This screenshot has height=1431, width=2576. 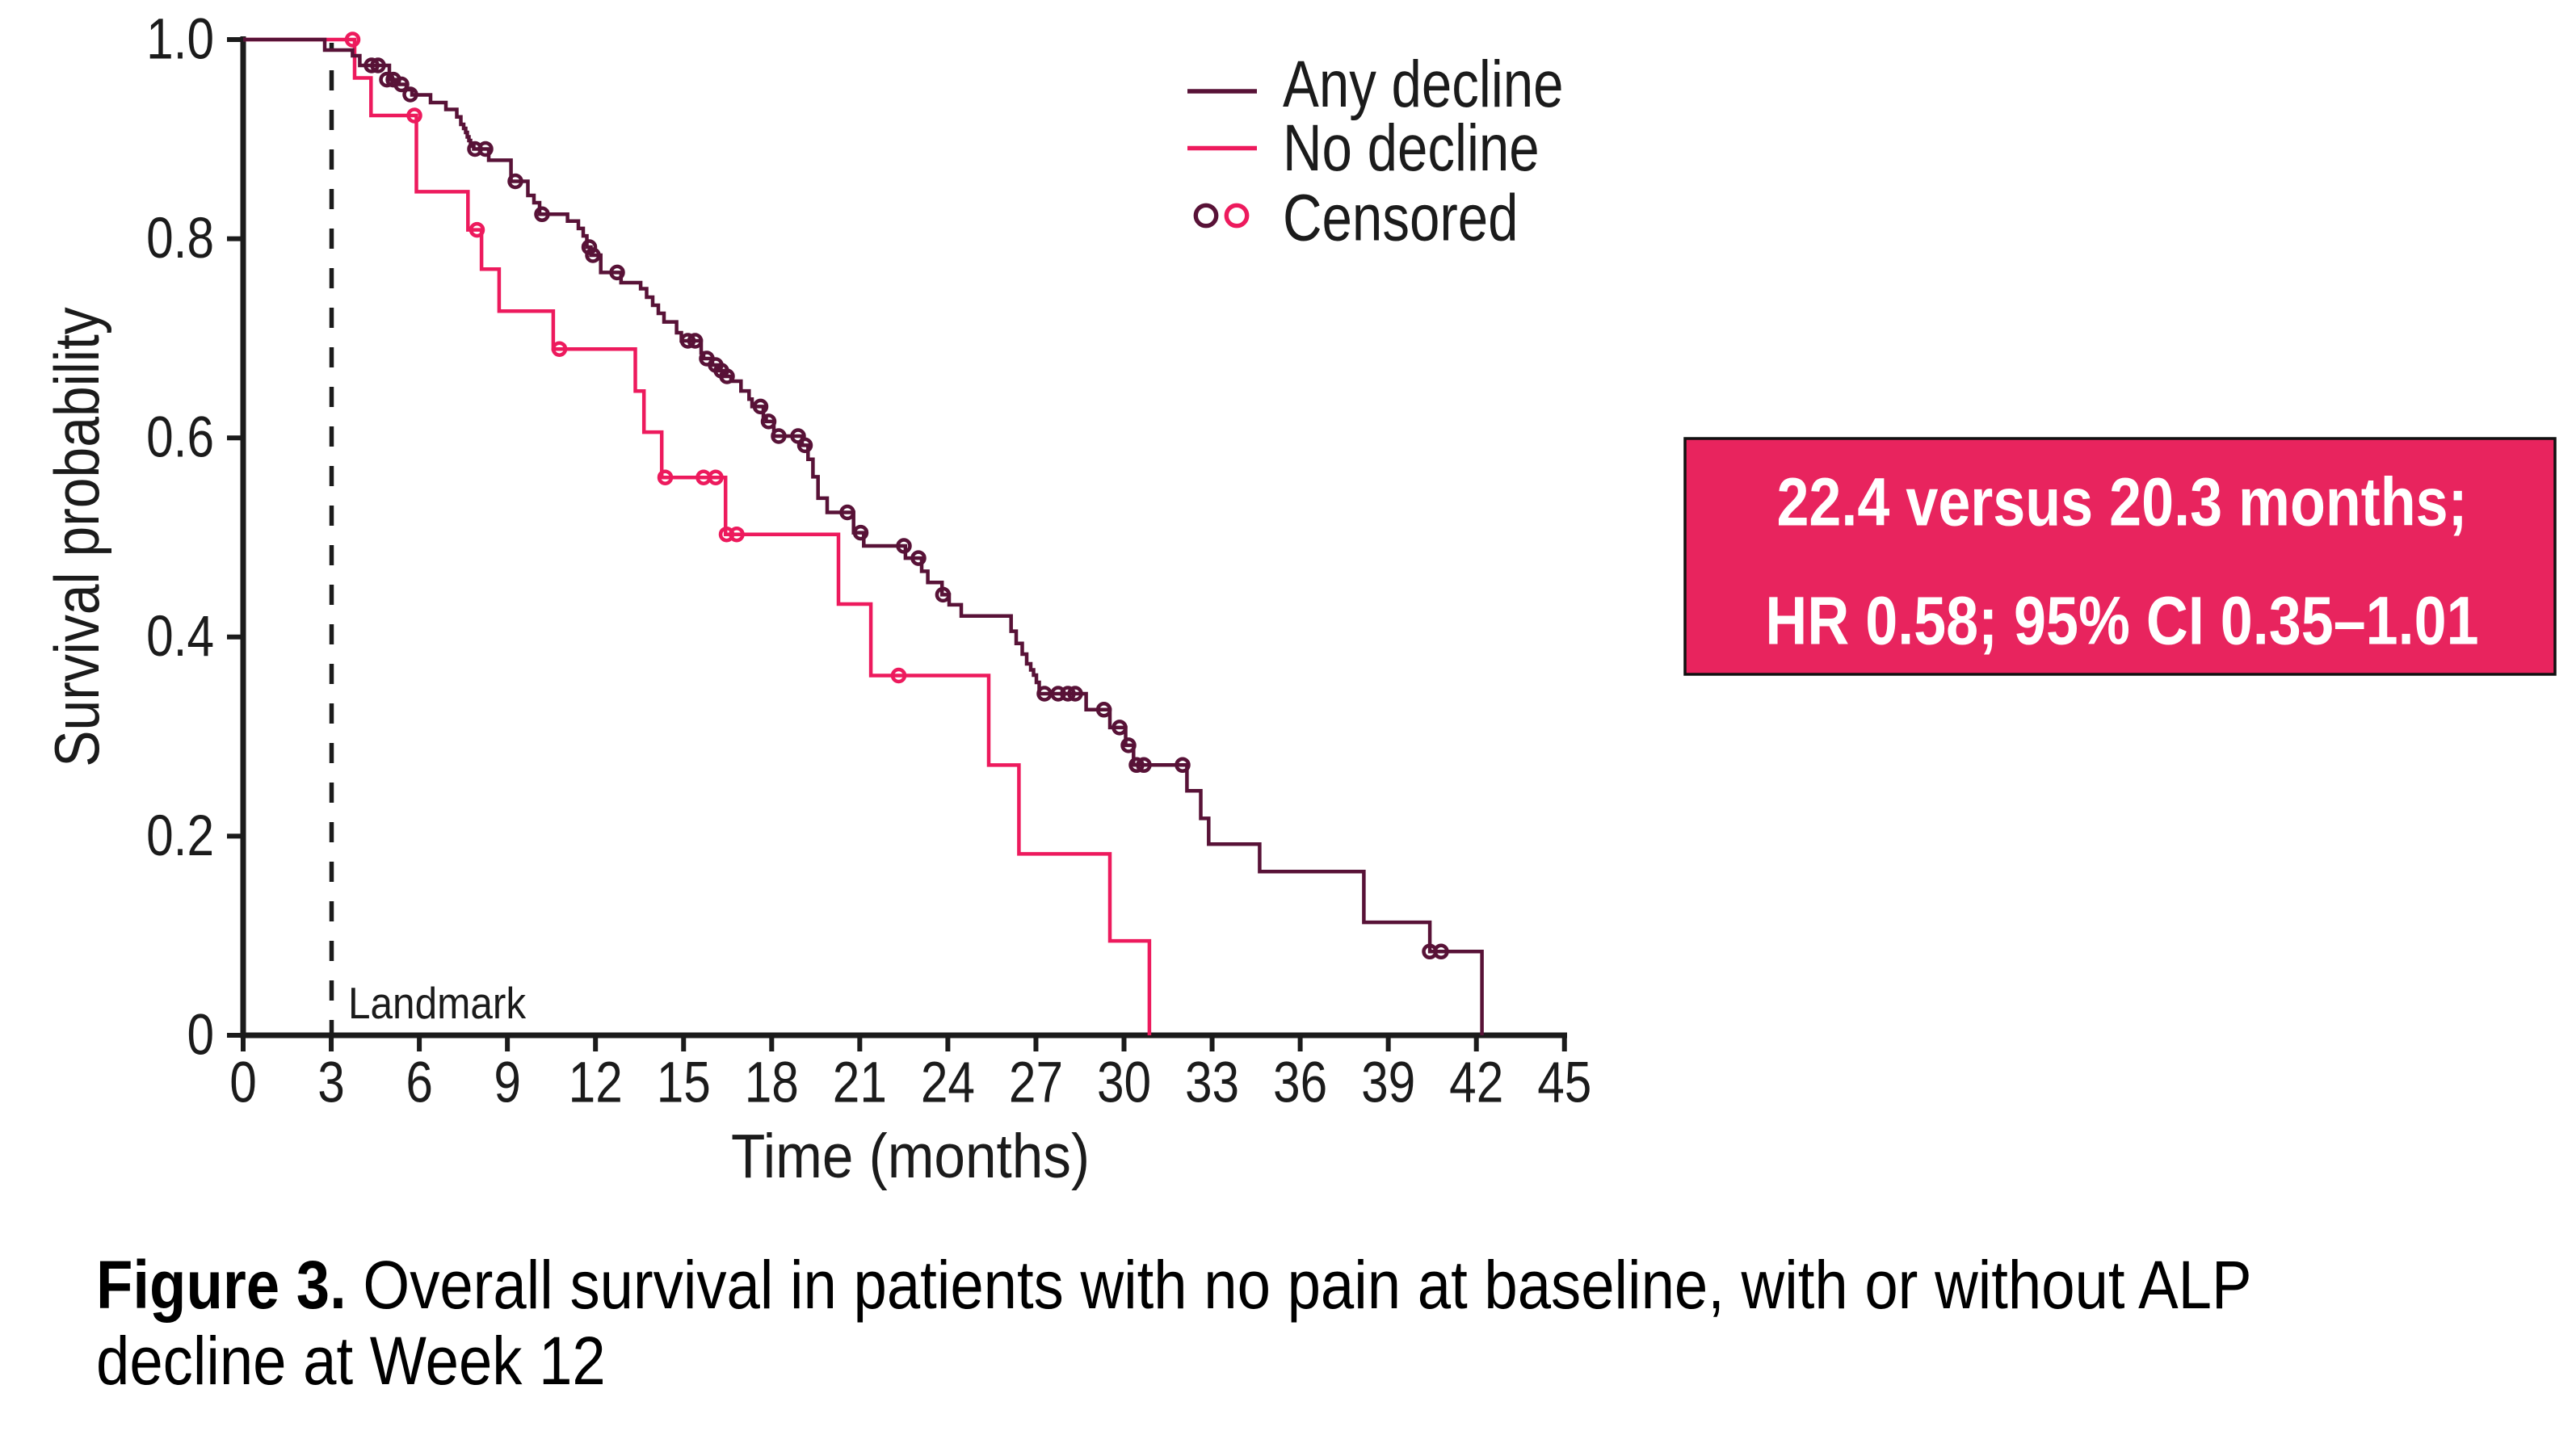 What do you see at coordinates (351, 1361) in the screenshot?
I see `svg-text: decline at Week 12` at bounding box center [351, 1361].